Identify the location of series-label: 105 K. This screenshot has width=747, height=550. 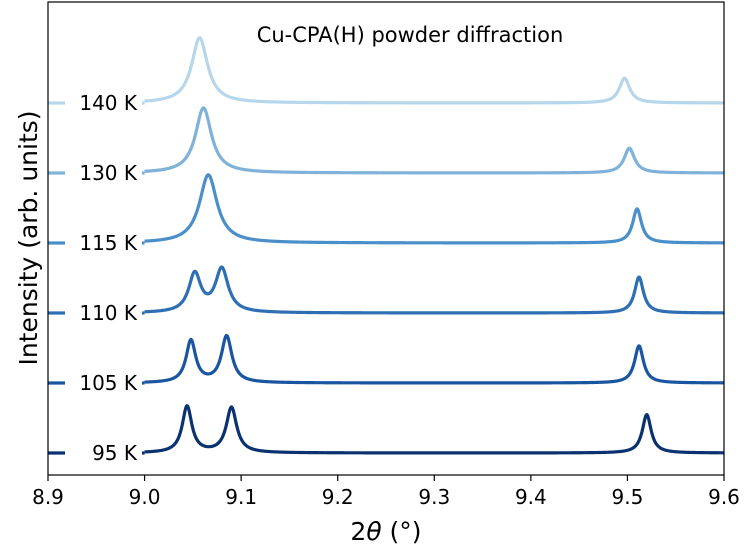
(108, 383).